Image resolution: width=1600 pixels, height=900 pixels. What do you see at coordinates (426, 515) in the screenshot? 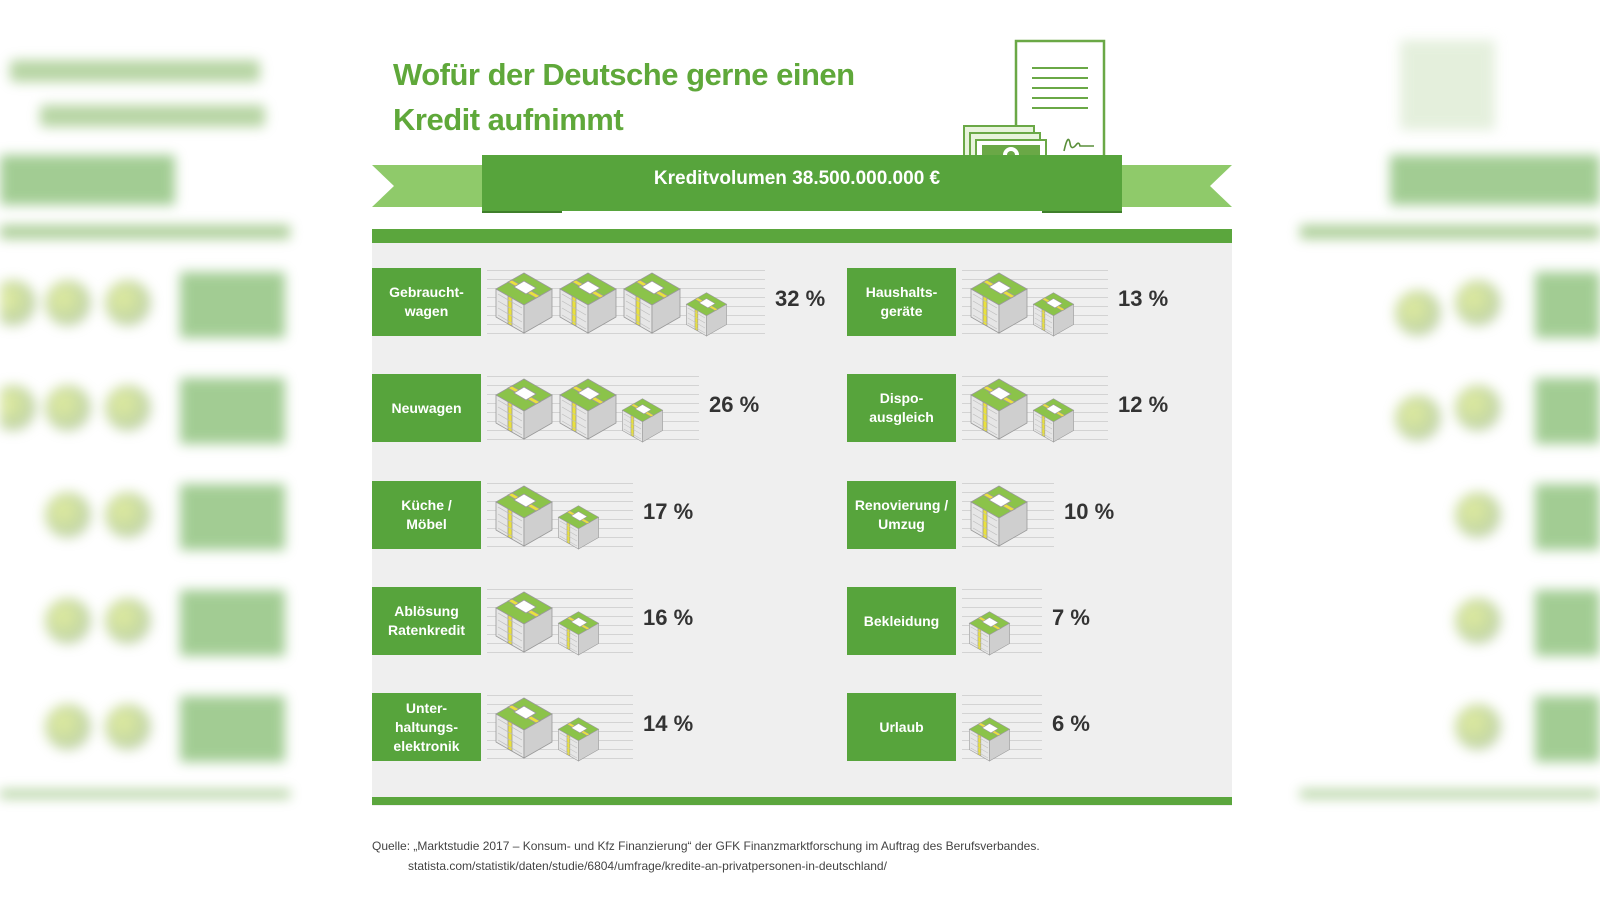
I see `category-label: Küche / Möbel` at bounding box center [426, 515].